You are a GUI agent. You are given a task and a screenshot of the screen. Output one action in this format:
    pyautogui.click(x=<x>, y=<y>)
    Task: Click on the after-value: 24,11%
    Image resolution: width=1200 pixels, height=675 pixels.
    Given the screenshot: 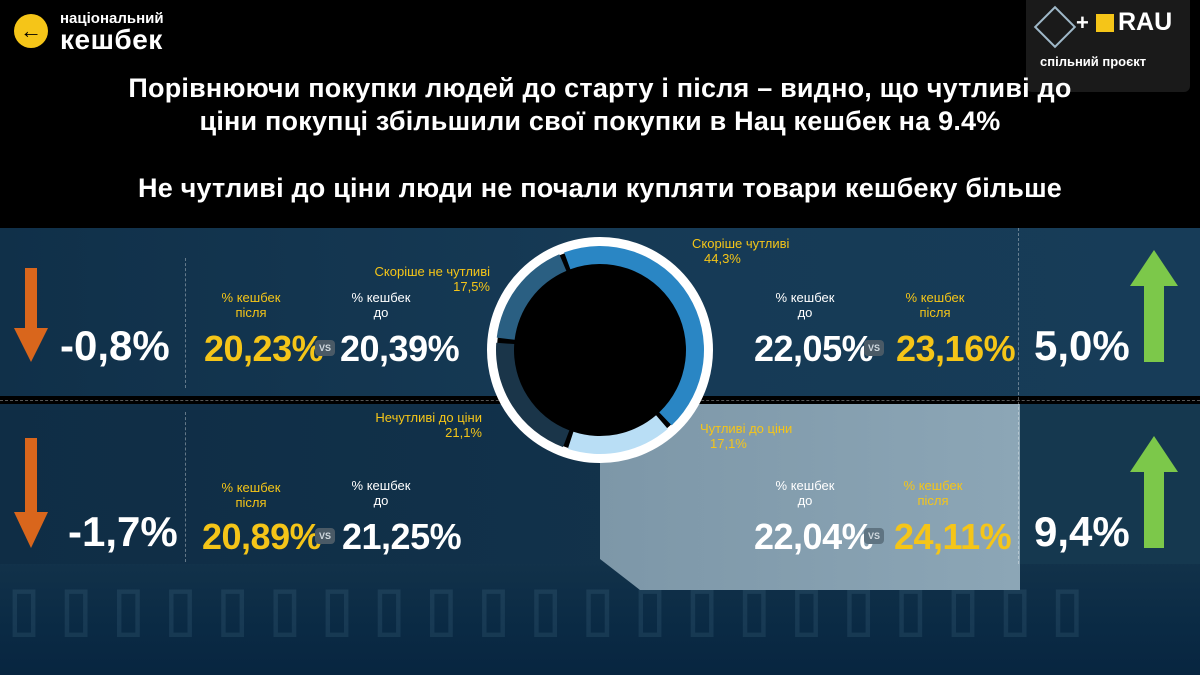 What is the action you would take?
    pyautogui.click(x=953, y=536)
    